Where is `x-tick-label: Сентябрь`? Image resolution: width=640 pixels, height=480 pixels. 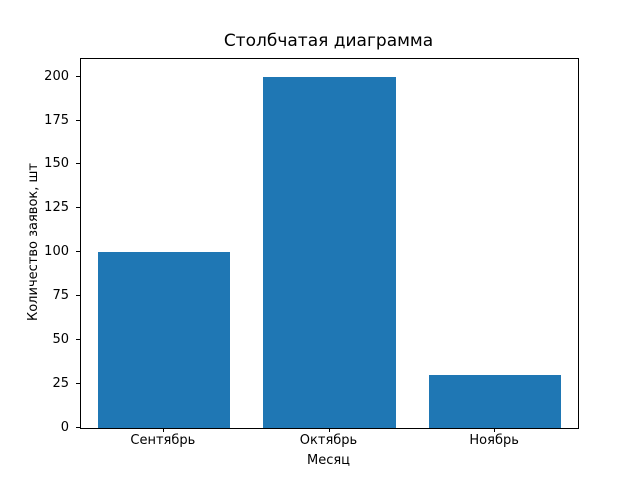
x-tick-label: Сентябрь is located at coordinates (163, 440).